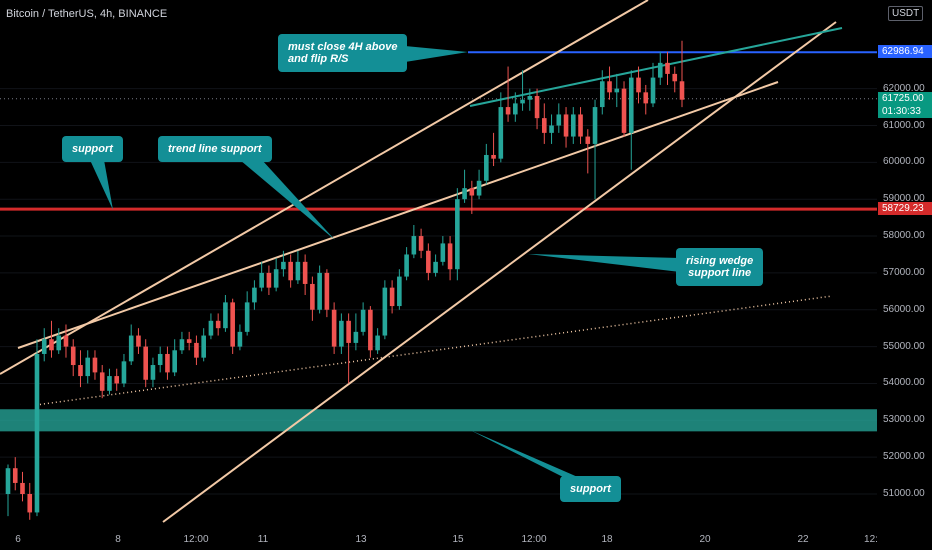 The width and height of the screenshot is (932, 550). What do you see at coordinates (466, 540) in the screenshot?
I see `time-axis: 6 8 12:00 11 13 15 12:00 18 20 22 12:` at bounding box center [466, 540].